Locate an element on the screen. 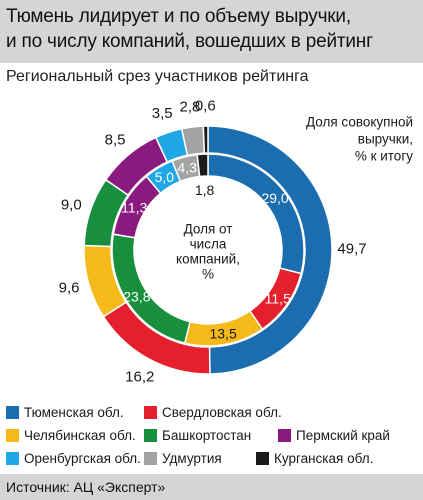 This screenshot has height=500, width=423. outer-value-label-4: 8,5 is located at coordinates (115, 139).